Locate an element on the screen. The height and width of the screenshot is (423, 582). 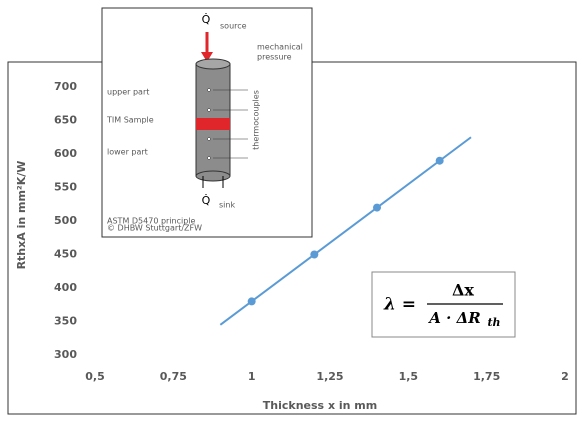
formula-denominator: A · ΔR is located at coordinates (453, 318).